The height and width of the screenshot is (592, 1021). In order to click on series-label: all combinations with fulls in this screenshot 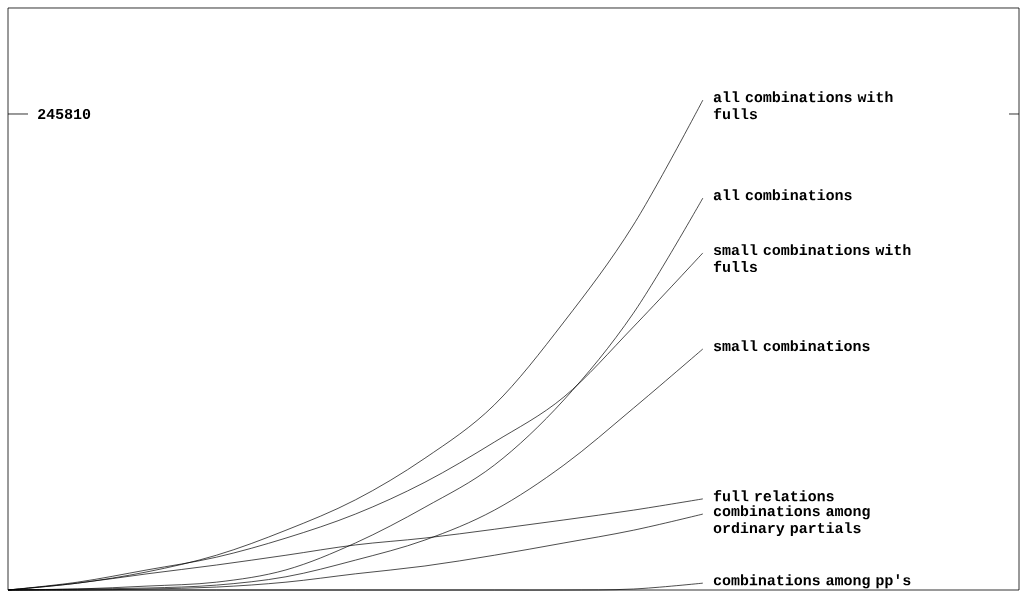, I will do `click(803, 105)`.